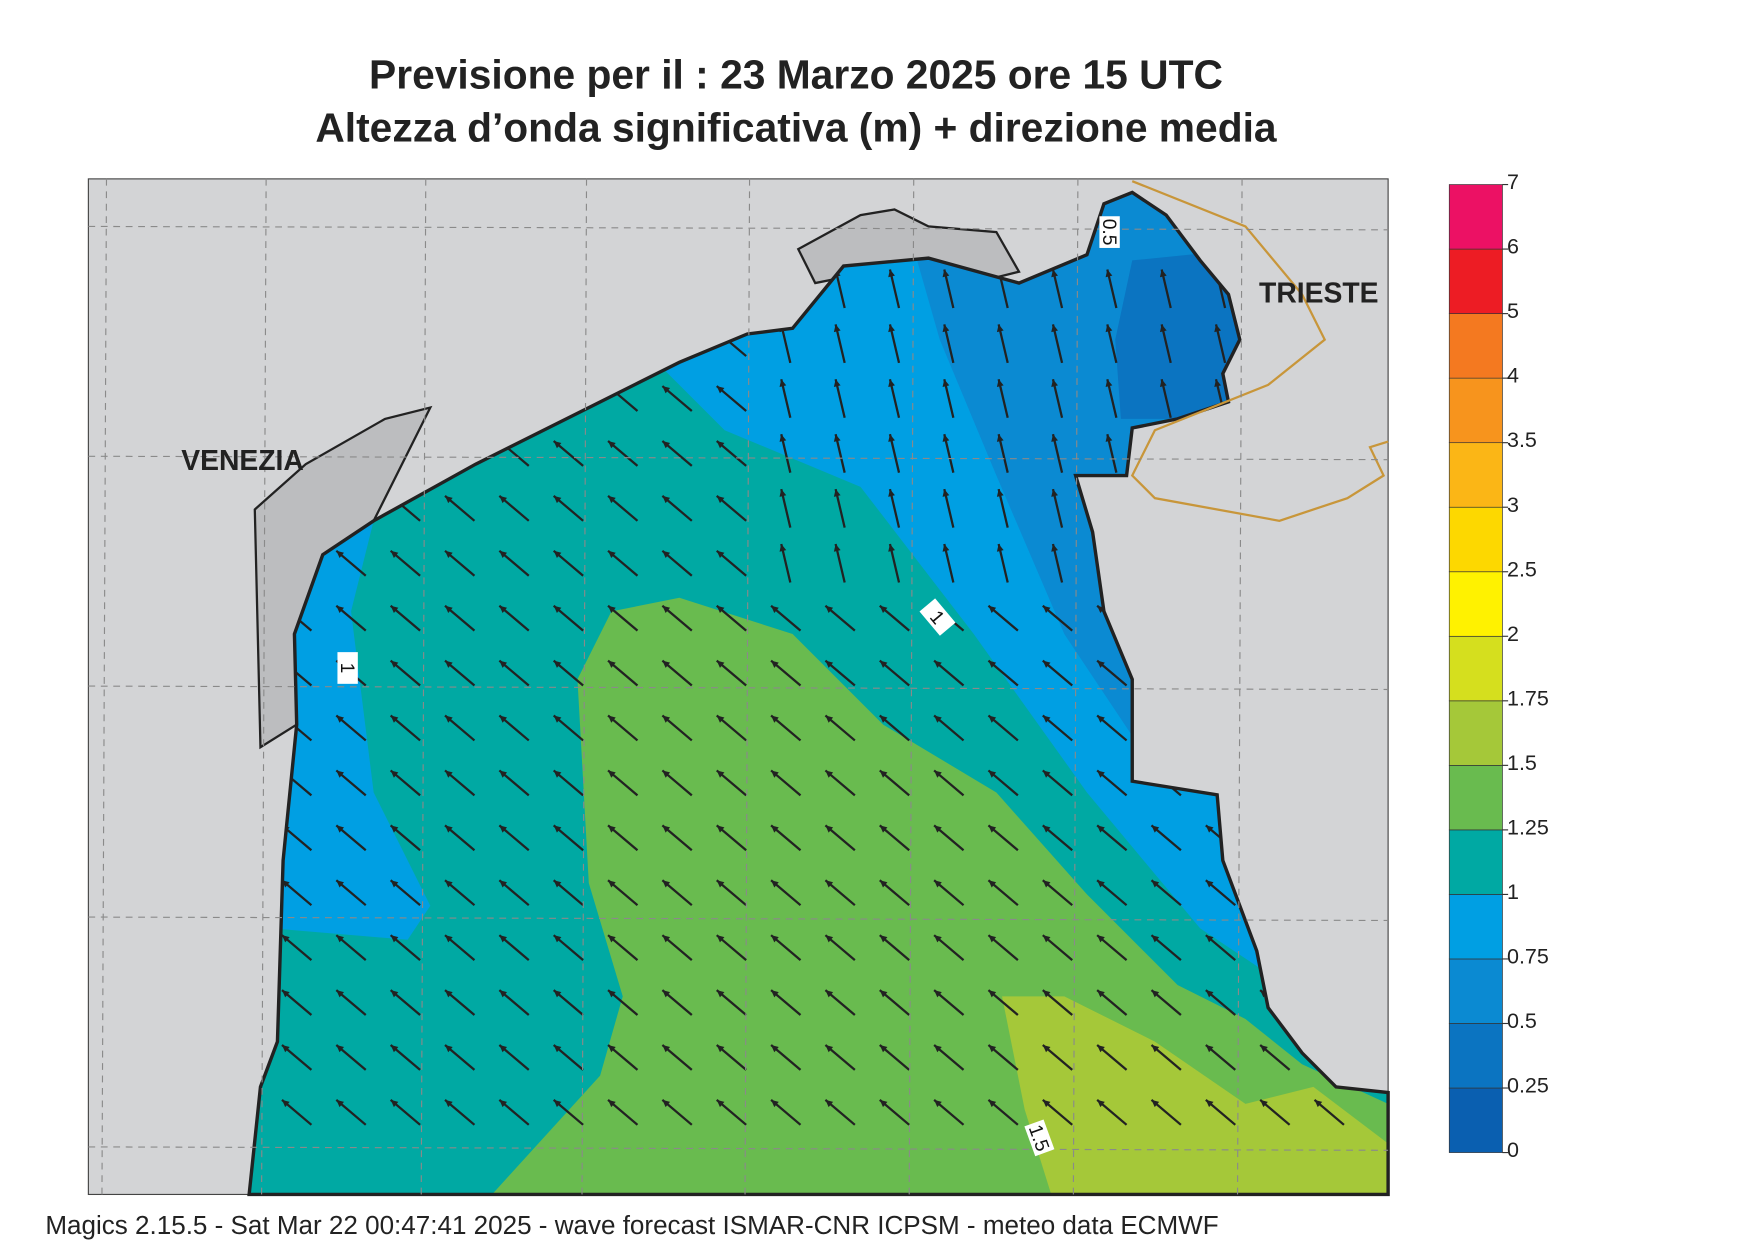  I want to click on band-0.75-1, so click(351, 724).